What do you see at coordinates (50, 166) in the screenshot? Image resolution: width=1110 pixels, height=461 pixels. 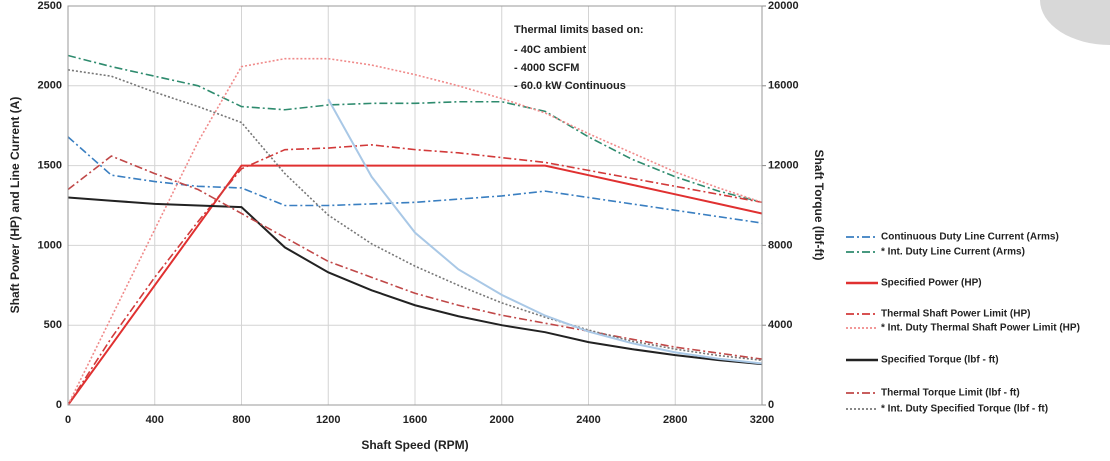 I see `y-tick-label: 1500` at bounding box center [50, 166].